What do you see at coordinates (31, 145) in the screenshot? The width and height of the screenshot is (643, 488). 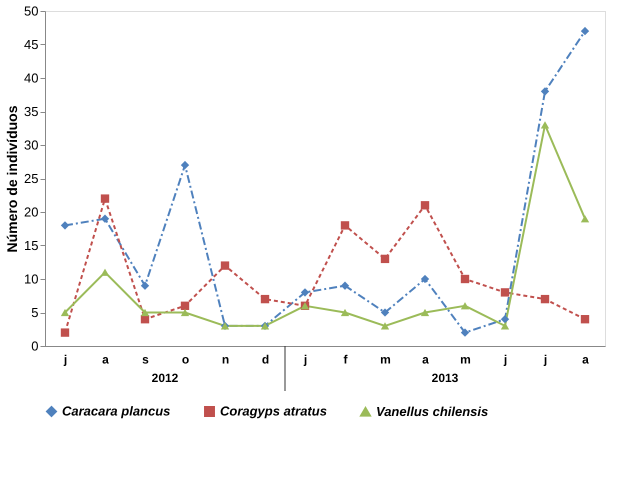 I see `y-tick-label: 30` at bounding box center [31, 145].